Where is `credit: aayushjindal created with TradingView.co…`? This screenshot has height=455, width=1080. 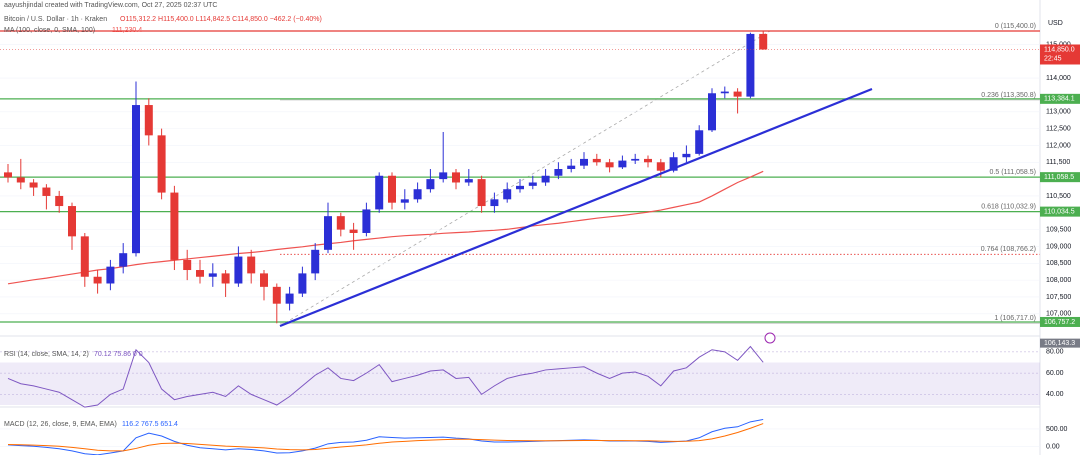 credit: aayushjindal created with TradingView.co… is located at coordinates (111, 5).